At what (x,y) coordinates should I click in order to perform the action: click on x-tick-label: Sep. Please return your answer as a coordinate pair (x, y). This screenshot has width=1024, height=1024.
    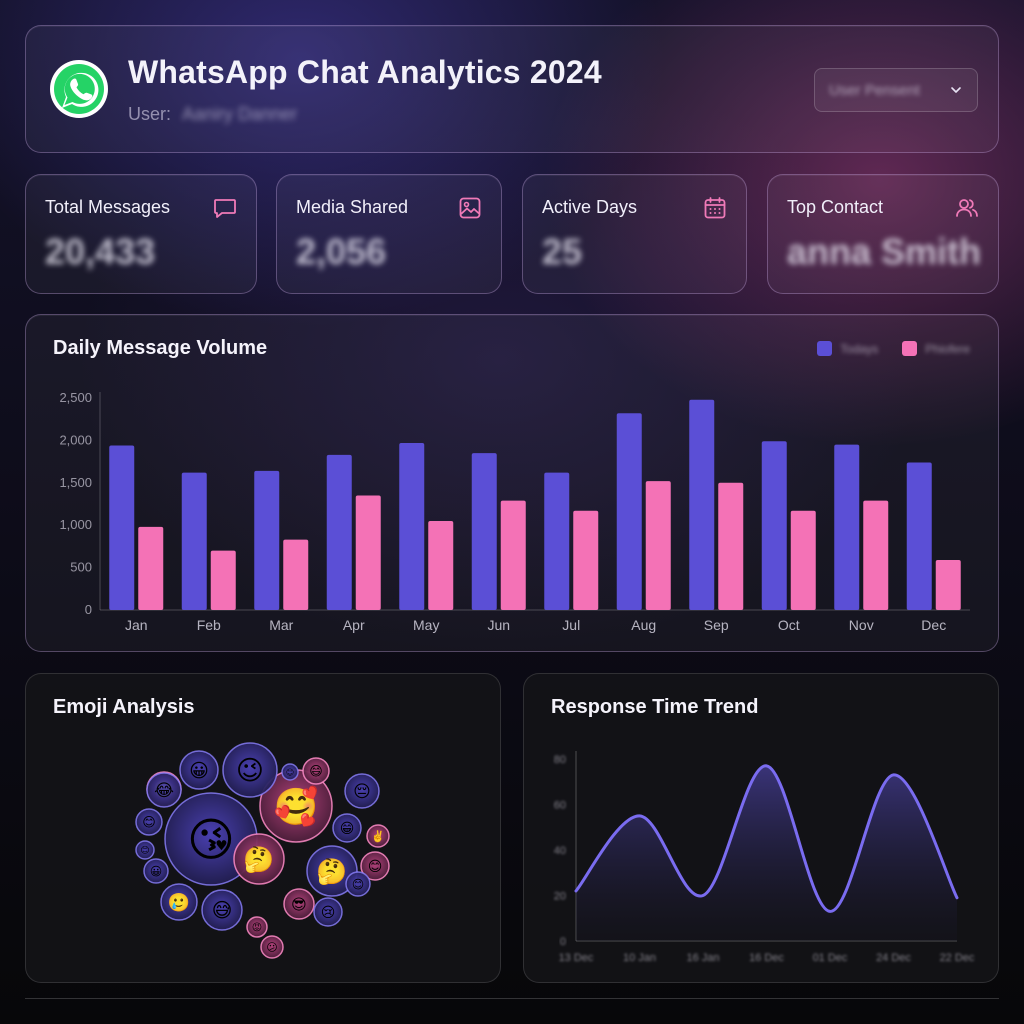
    Looking at the image, I should click on (716, 625).